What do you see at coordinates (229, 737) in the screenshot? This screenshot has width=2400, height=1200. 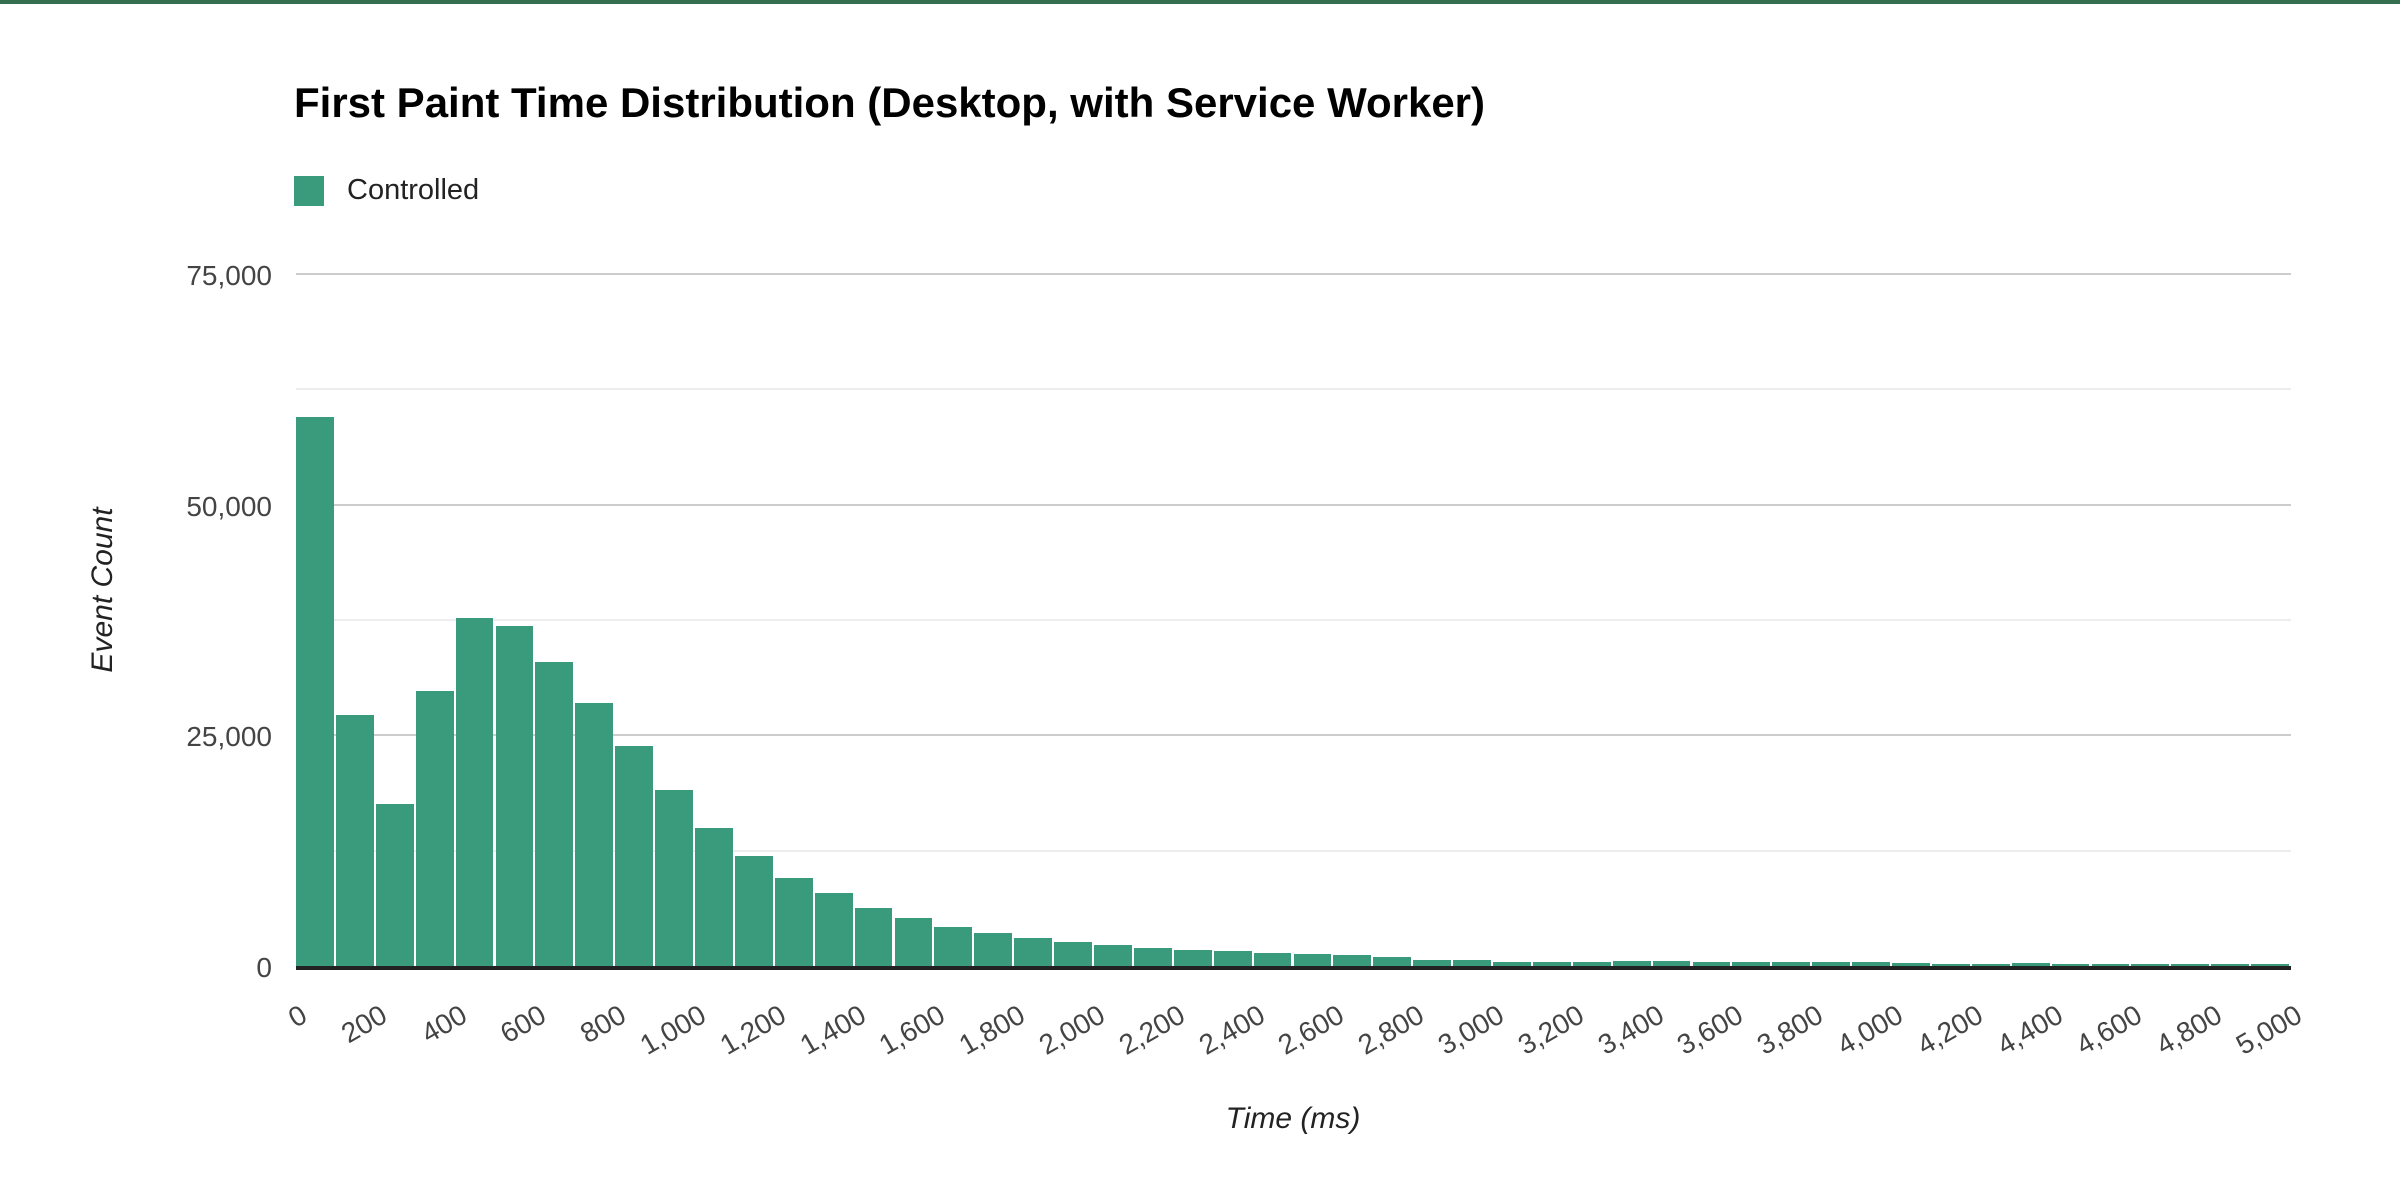 I see `y-tick-label: 25,000` at bounding box center [229, 737].